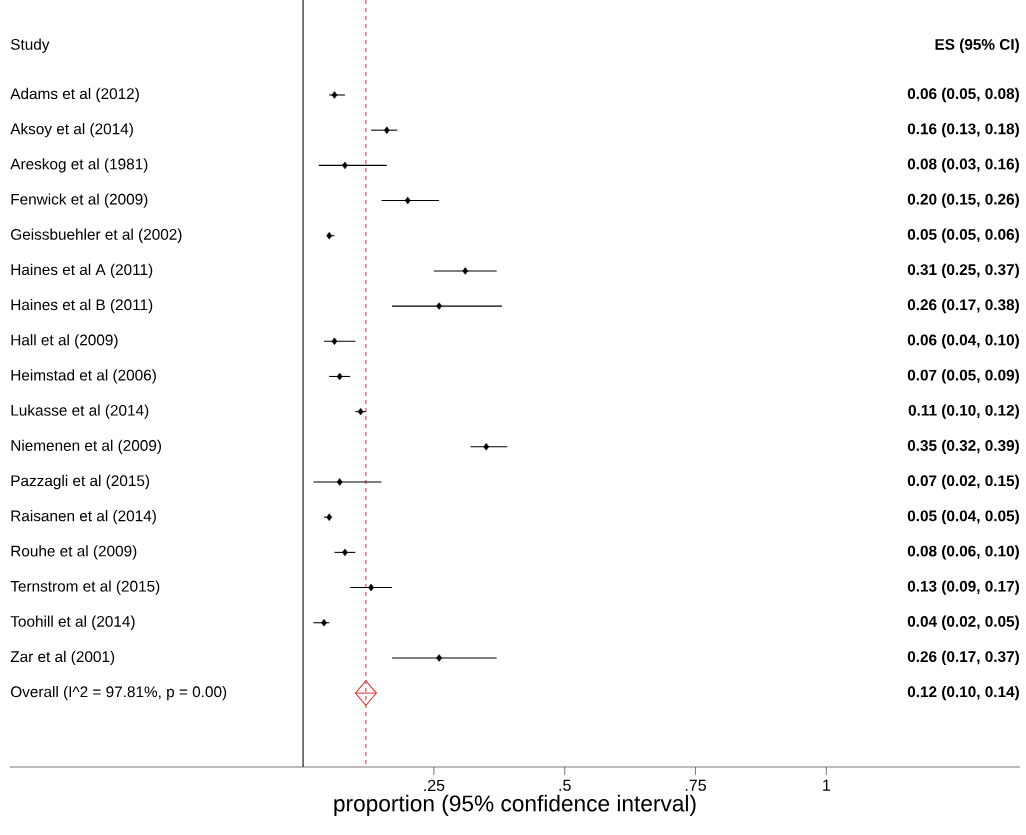  Describe the element at coordinates (963, 552) in the screenshot. I see `text: 0.08 (0.06, 0.10)` at that location.